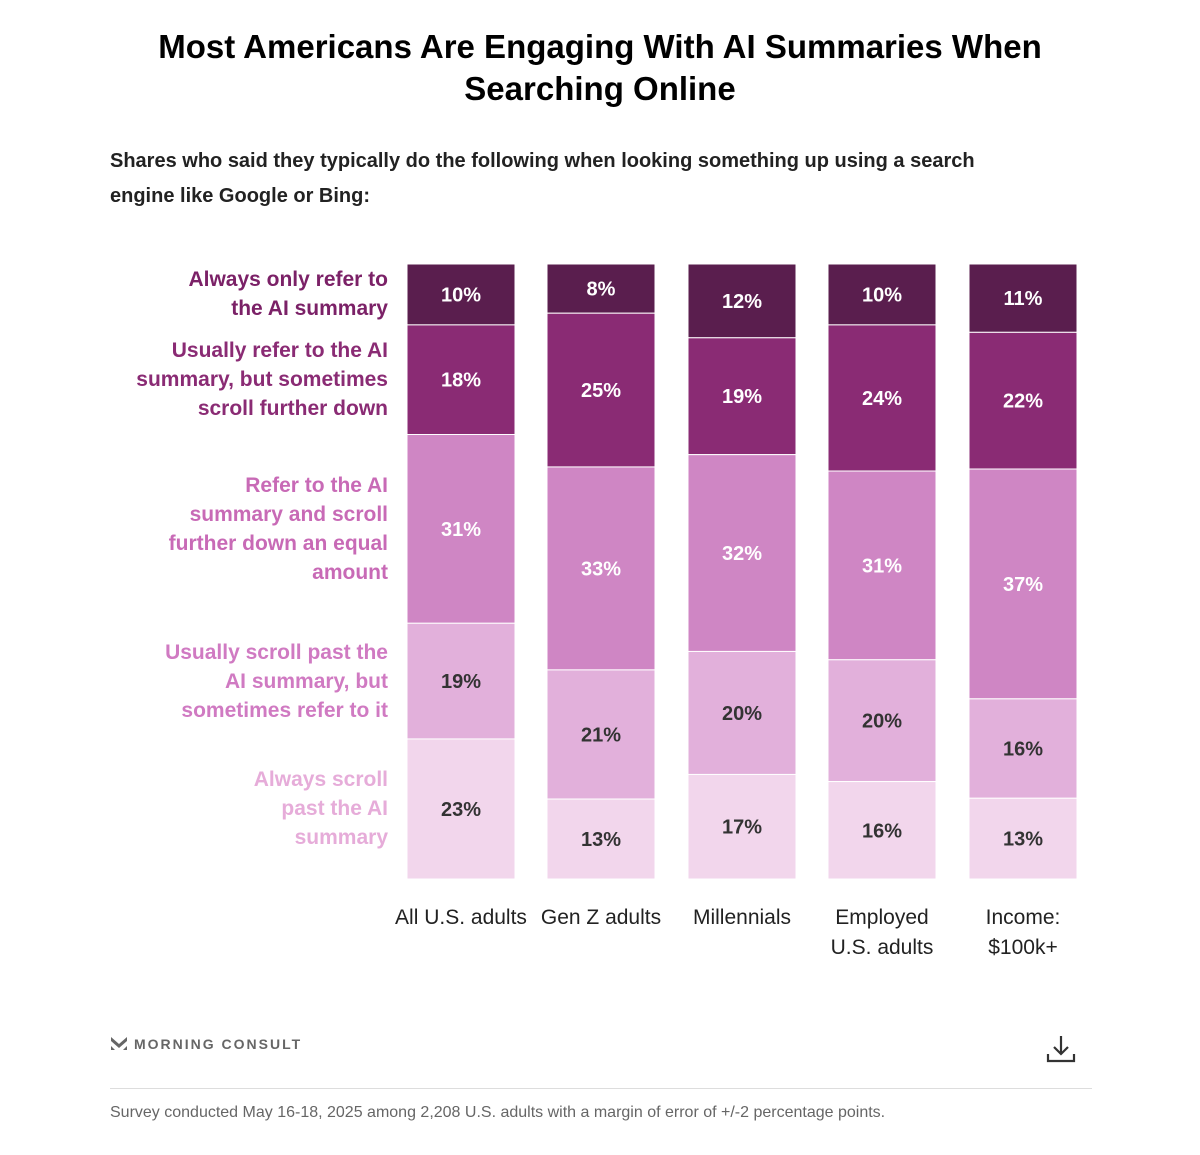  I want to click on data-label: 22%, so click(1023, 402).